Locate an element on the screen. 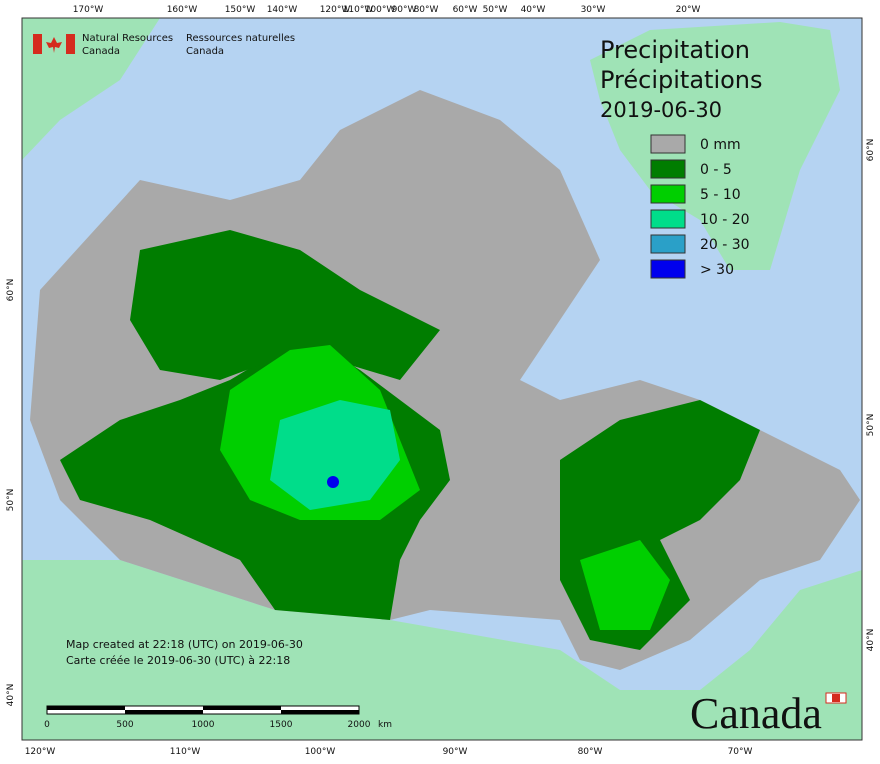 Image resolution: width=880 pixels, height=764 pixels. grat-left: 50°N is located at coordinates (11, 500).